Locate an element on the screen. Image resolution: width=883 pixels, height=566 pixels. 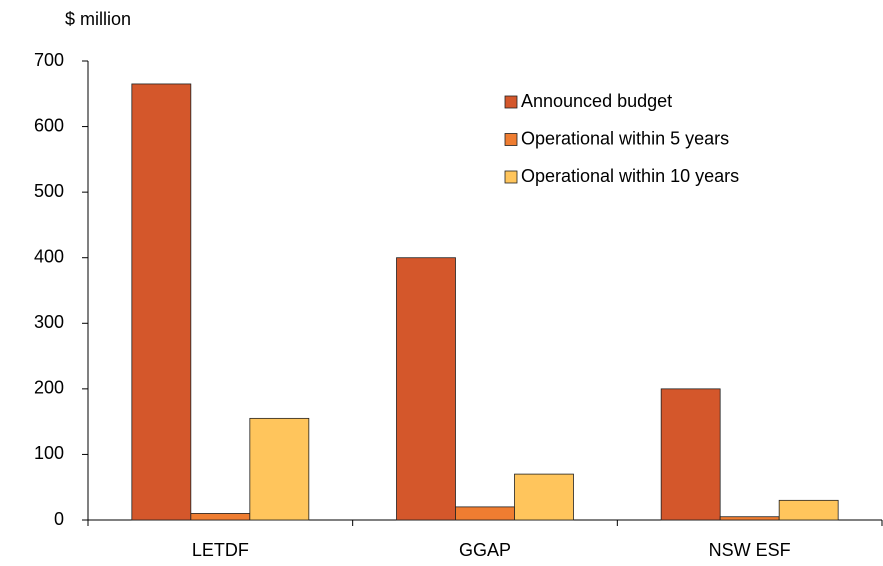
y-tick-label: 0 is located at coordinates (59, 519).